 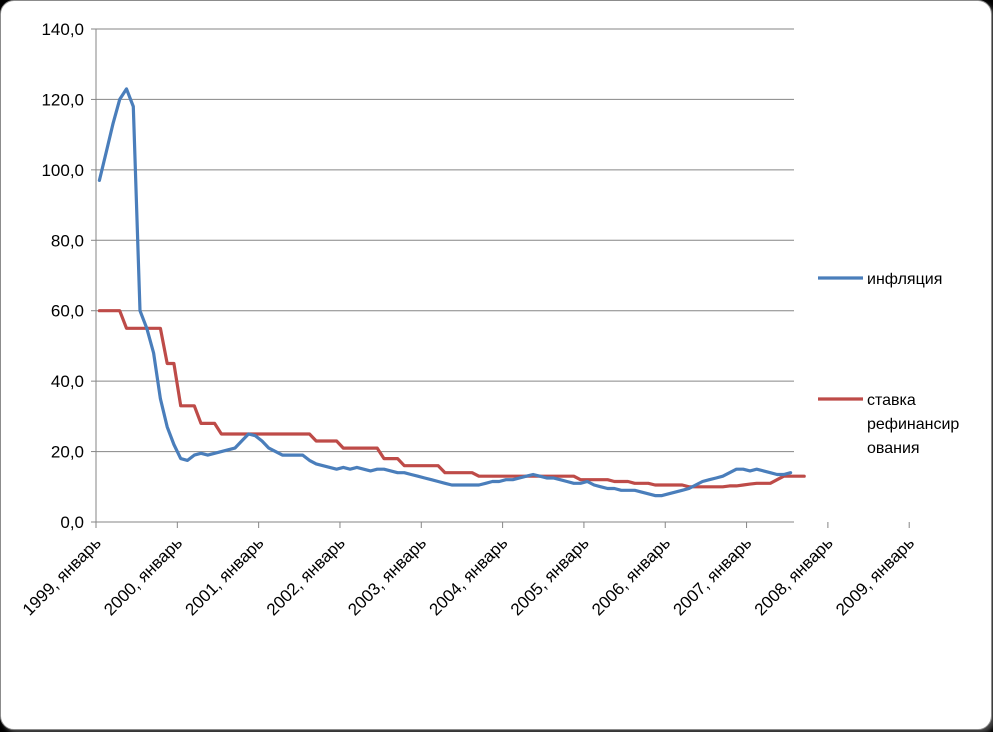 What do you see at coordinates (875, 576) in the screenshot?
I see `x-tick-label: 2009, январь` at bounding box center [875, 576].